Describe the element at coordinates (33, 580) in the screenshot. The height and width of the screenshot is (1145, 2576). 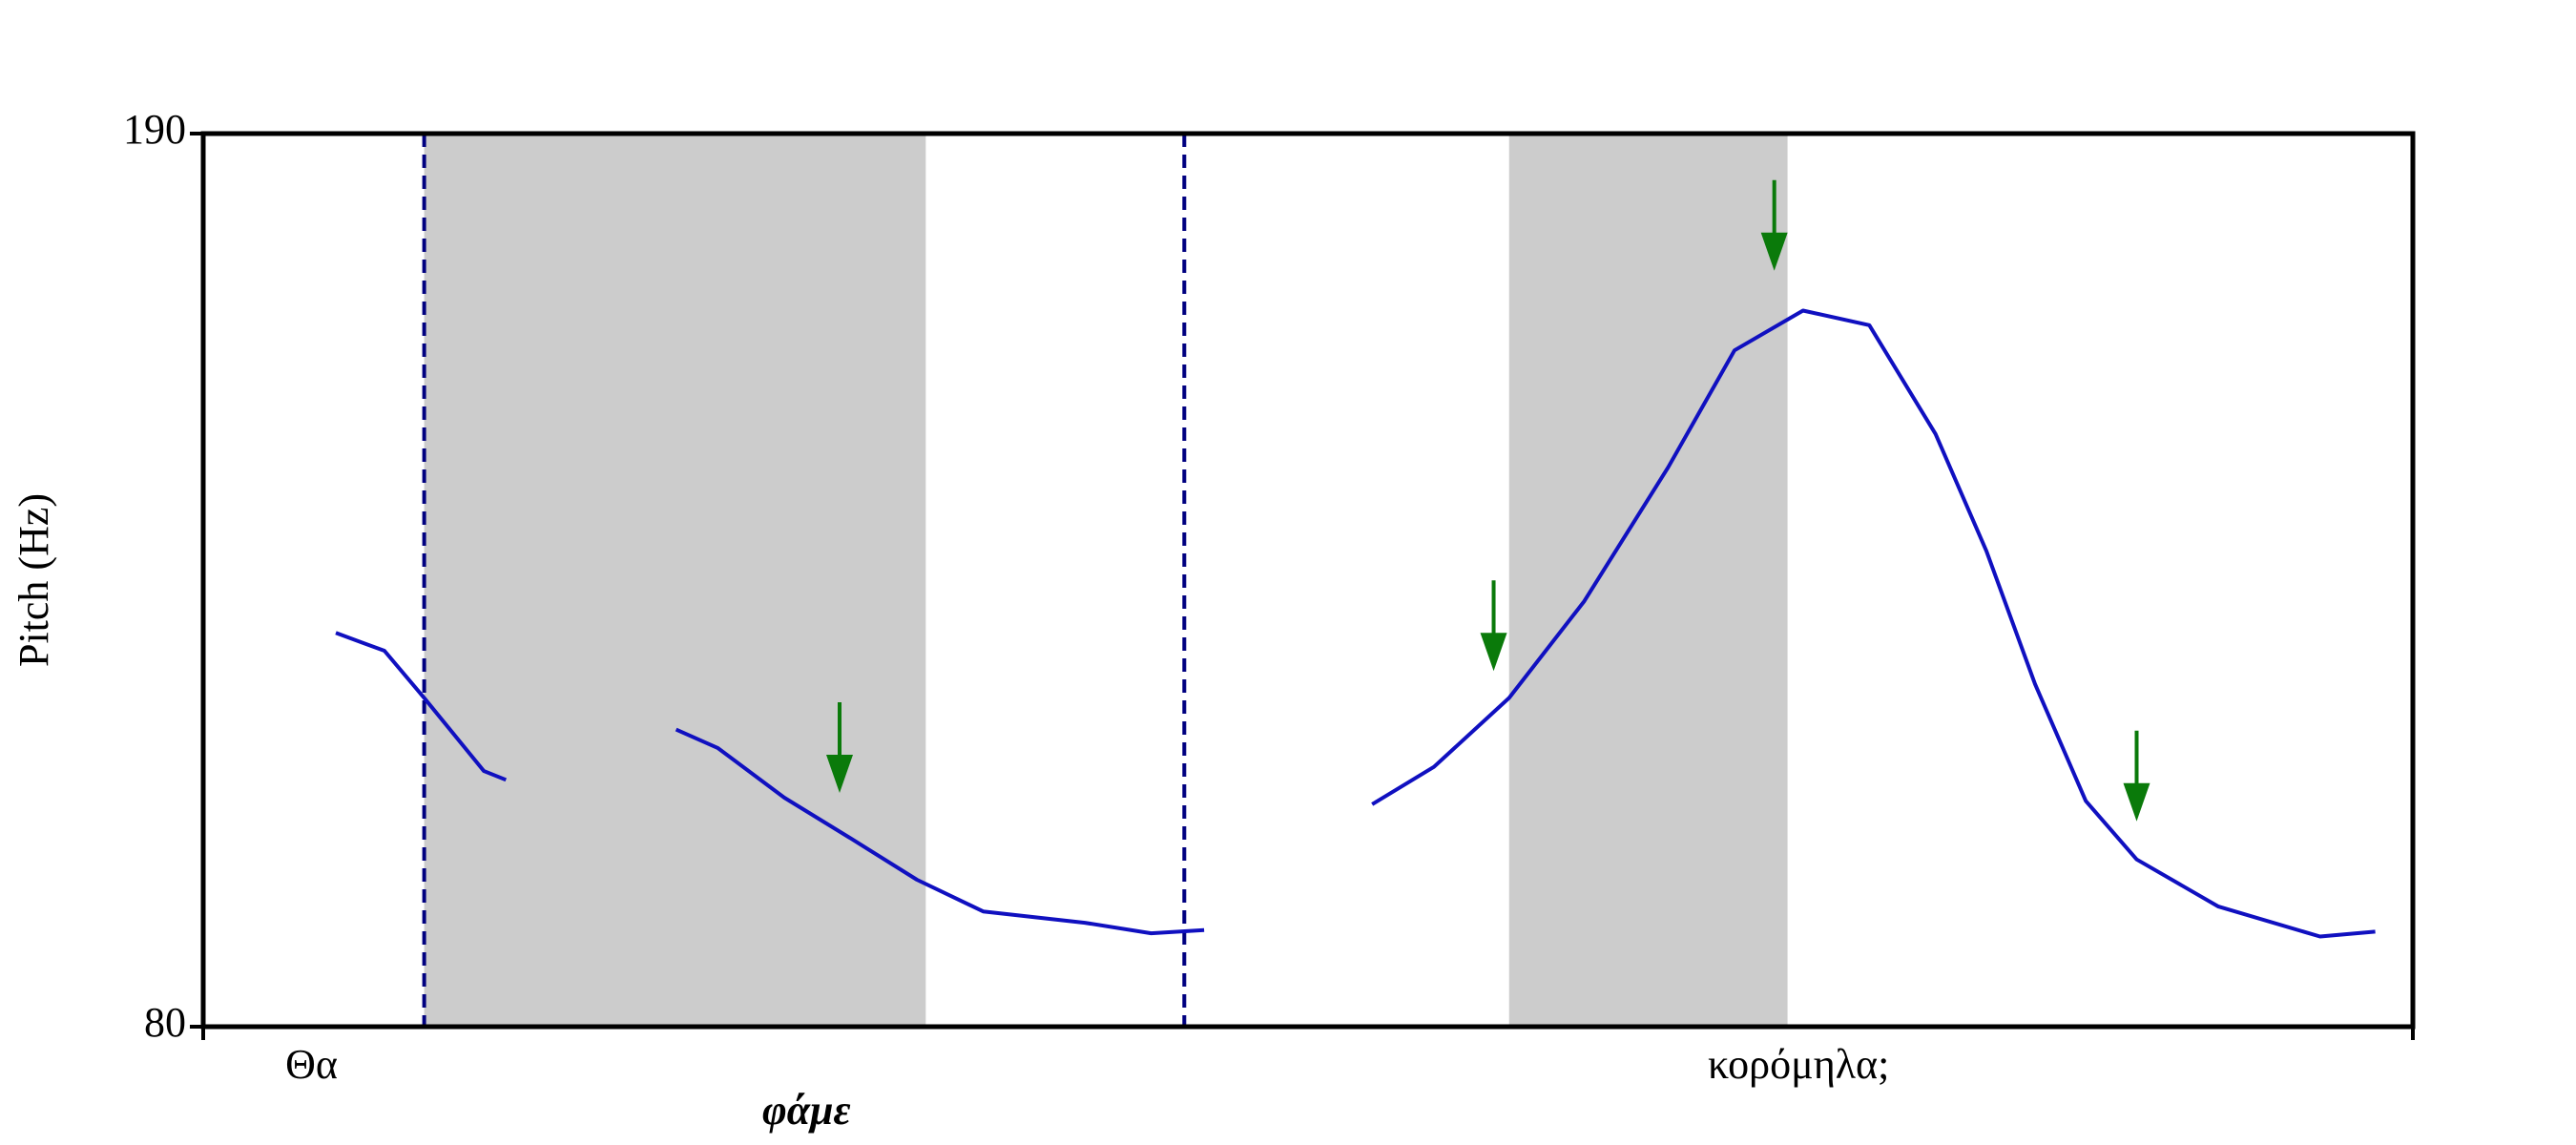
I see `y-axis-label: Pitch (Hz)` at that location.